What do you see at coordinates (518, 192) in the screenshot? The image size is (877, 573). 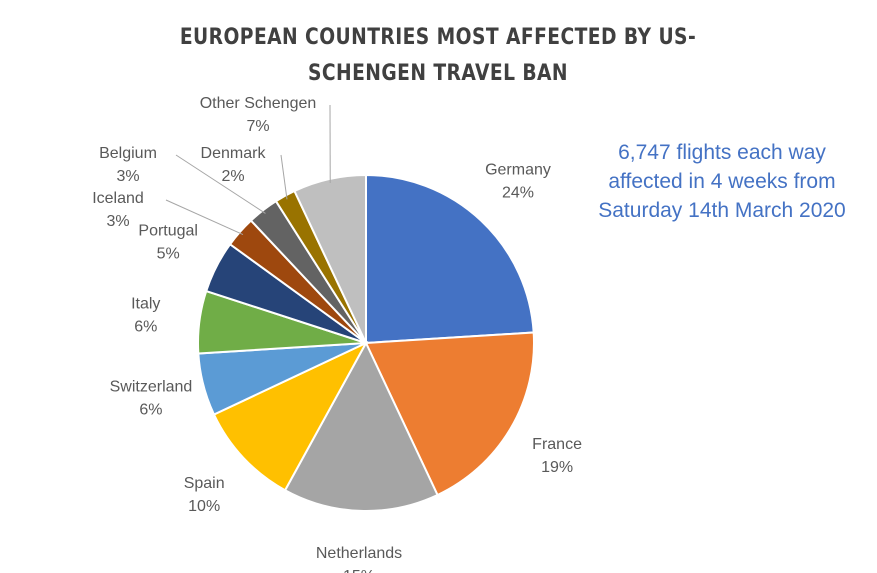 I see `value-label: 24%` at bounding box center [518, 192].